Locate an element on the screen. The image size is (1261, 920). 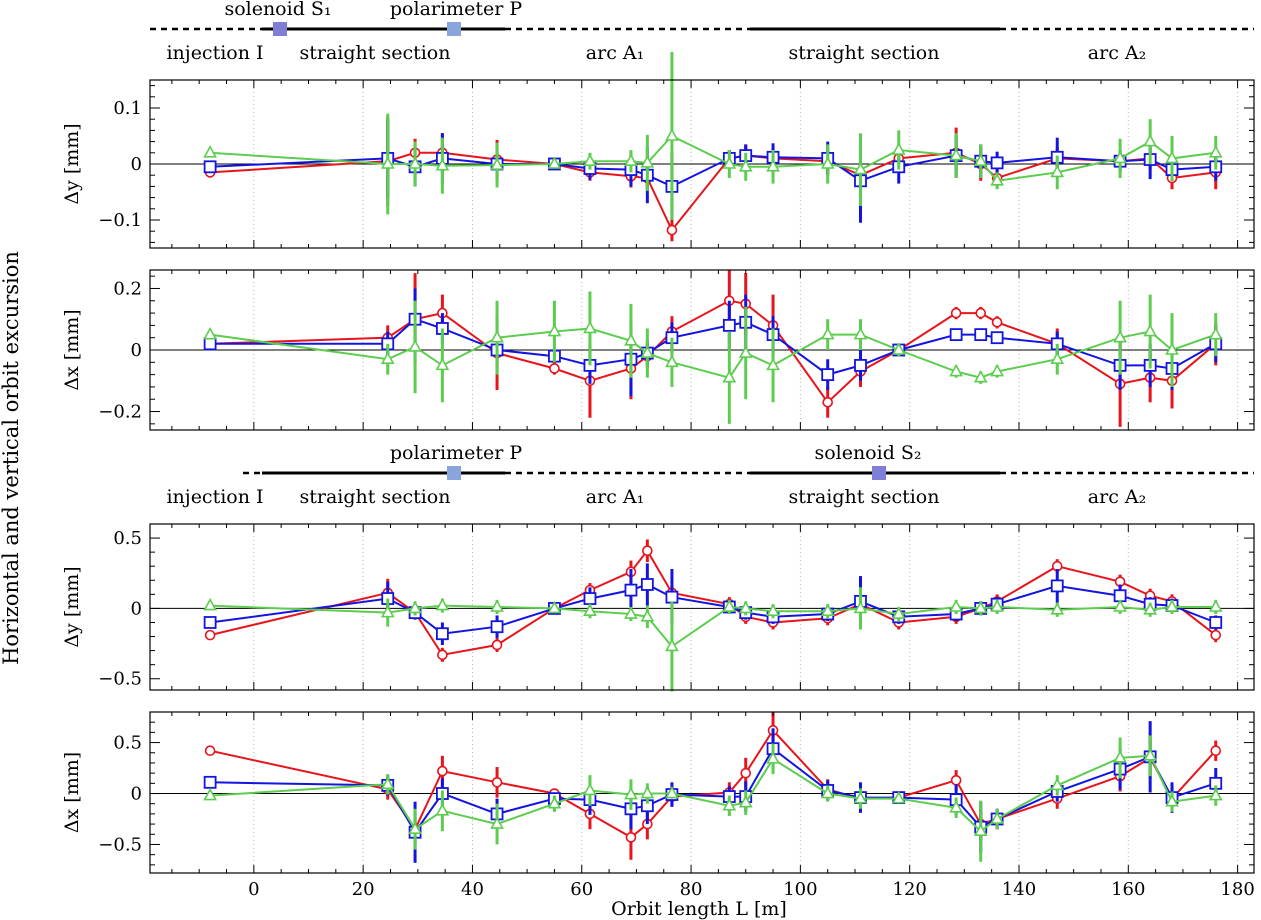
x-tick-label: 160 is located at coordinates (1128, 889).